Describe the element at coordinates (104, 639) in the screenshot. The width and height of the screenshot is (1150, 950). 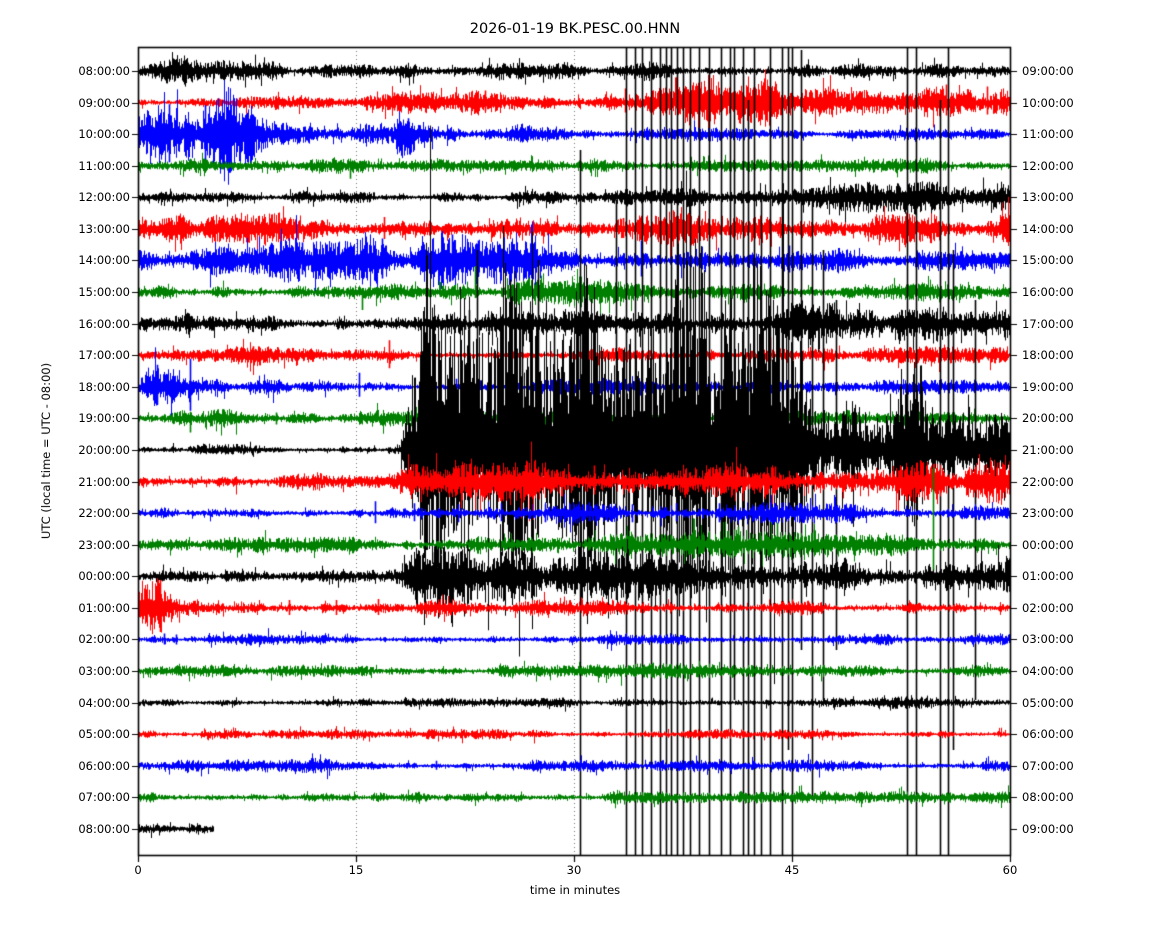
I see `utc-time-label: 02:00:00` at that location.